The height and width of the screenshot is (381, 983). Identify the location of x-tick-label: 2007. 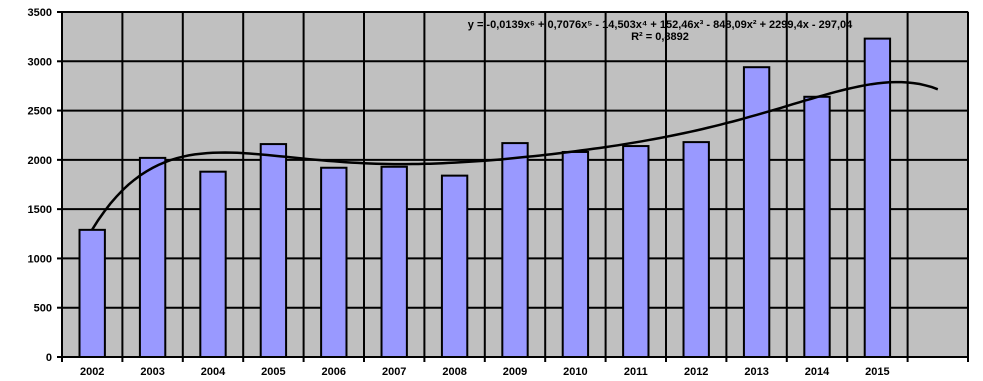
(394, 372).